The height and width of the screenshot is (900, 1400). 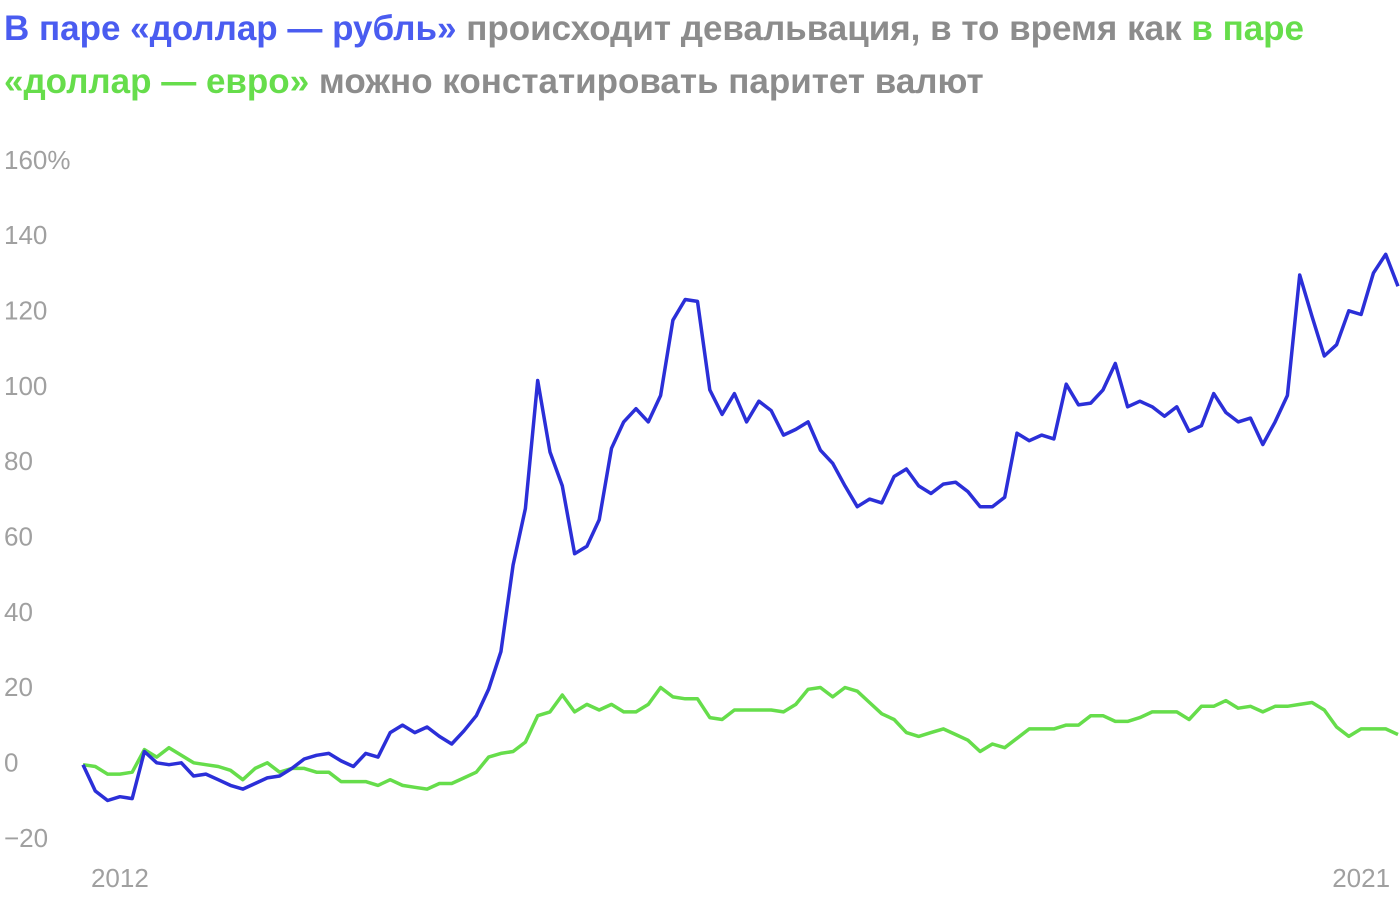 What do you see at coordinates (18, 461) in the screenshot?
I see `y-tick-label: 80` at bounding box center [18, 461].